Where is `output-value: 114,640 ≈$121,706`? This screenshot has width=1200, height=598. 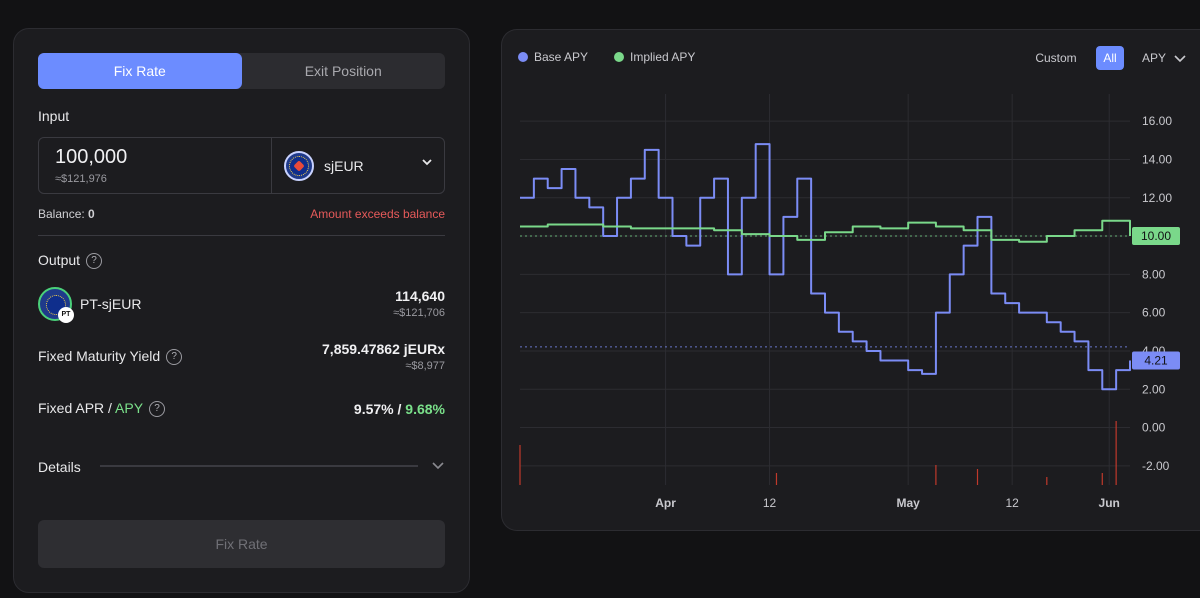
output-value: 114,640 ≈$121,706 is located at coordinates (419, 303).